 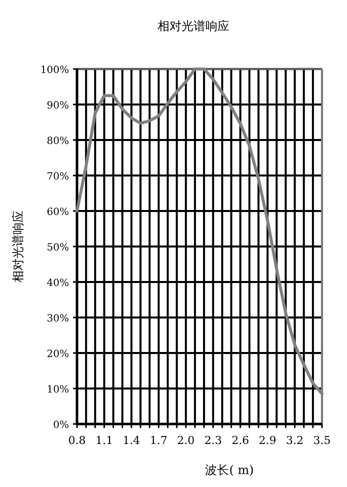 I want to click on x-tick-label: 3.5, so click(x=322, y=440).